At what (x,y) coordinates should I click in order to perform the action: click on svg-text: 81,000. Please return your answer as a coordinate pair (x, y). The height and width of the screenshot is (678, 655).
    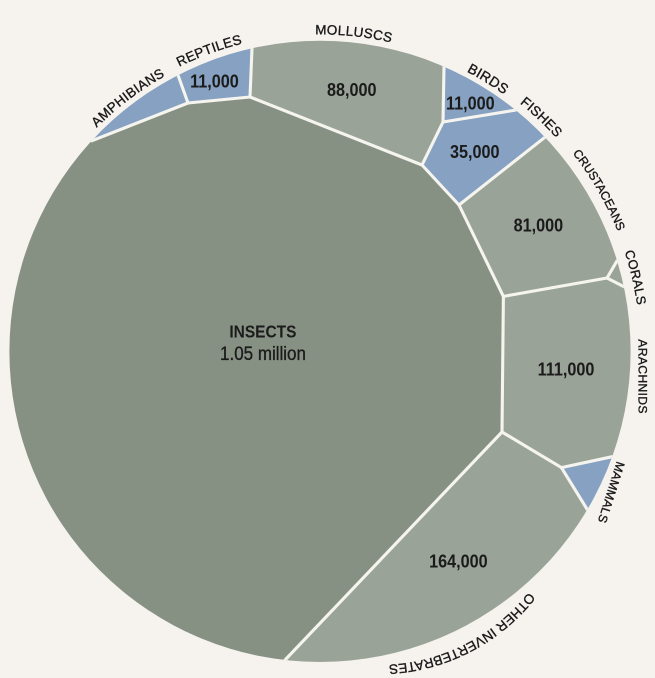
    Looking at the image, I should click on (539, 224).